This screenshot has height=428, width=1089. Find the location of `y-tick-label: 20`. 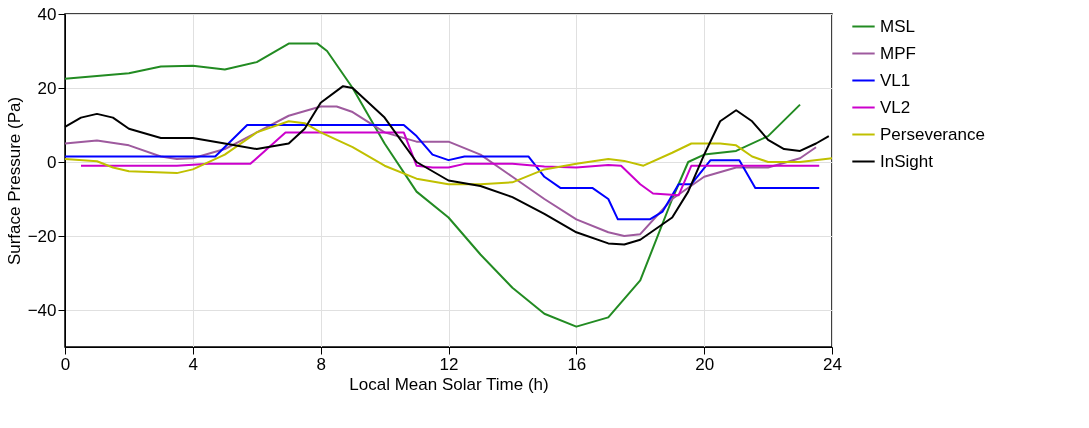

y-tick-label: 20 is located at coordinates (47, 88).